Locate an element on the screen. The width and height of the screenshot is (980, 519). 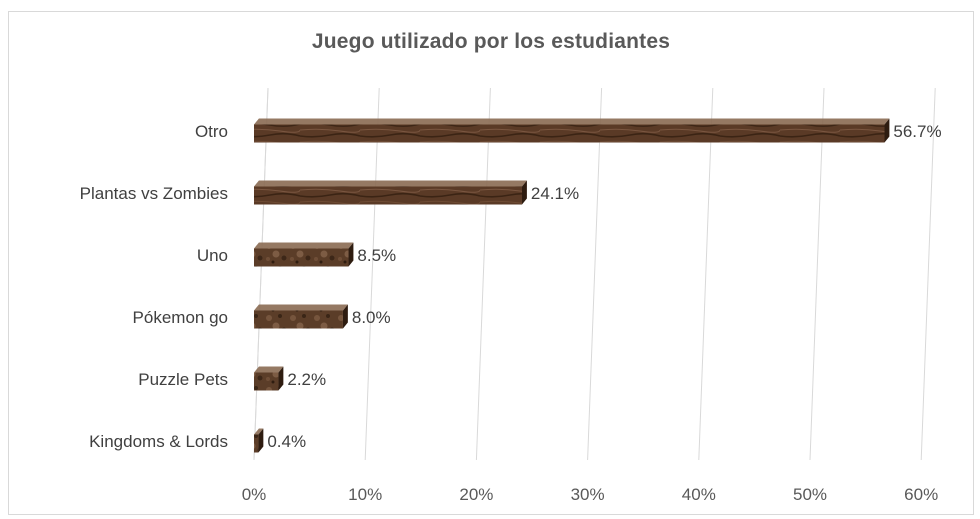
x-tick-label: 60% is located at coordinates (921, 494).